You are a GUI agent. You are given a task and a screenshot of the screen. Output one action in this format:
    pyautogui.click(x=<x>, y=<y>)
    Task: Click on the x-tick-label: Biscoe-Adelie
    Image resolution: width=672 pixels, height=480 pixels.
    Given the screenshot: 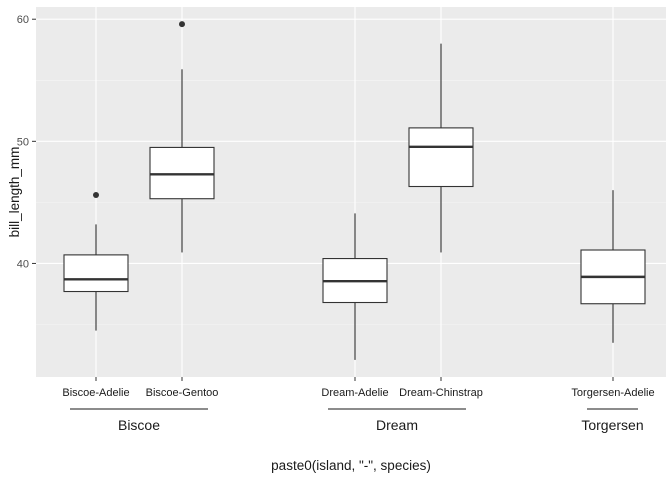 What is the action you would take?
    pyautogui.click(x=95, y=393)
    